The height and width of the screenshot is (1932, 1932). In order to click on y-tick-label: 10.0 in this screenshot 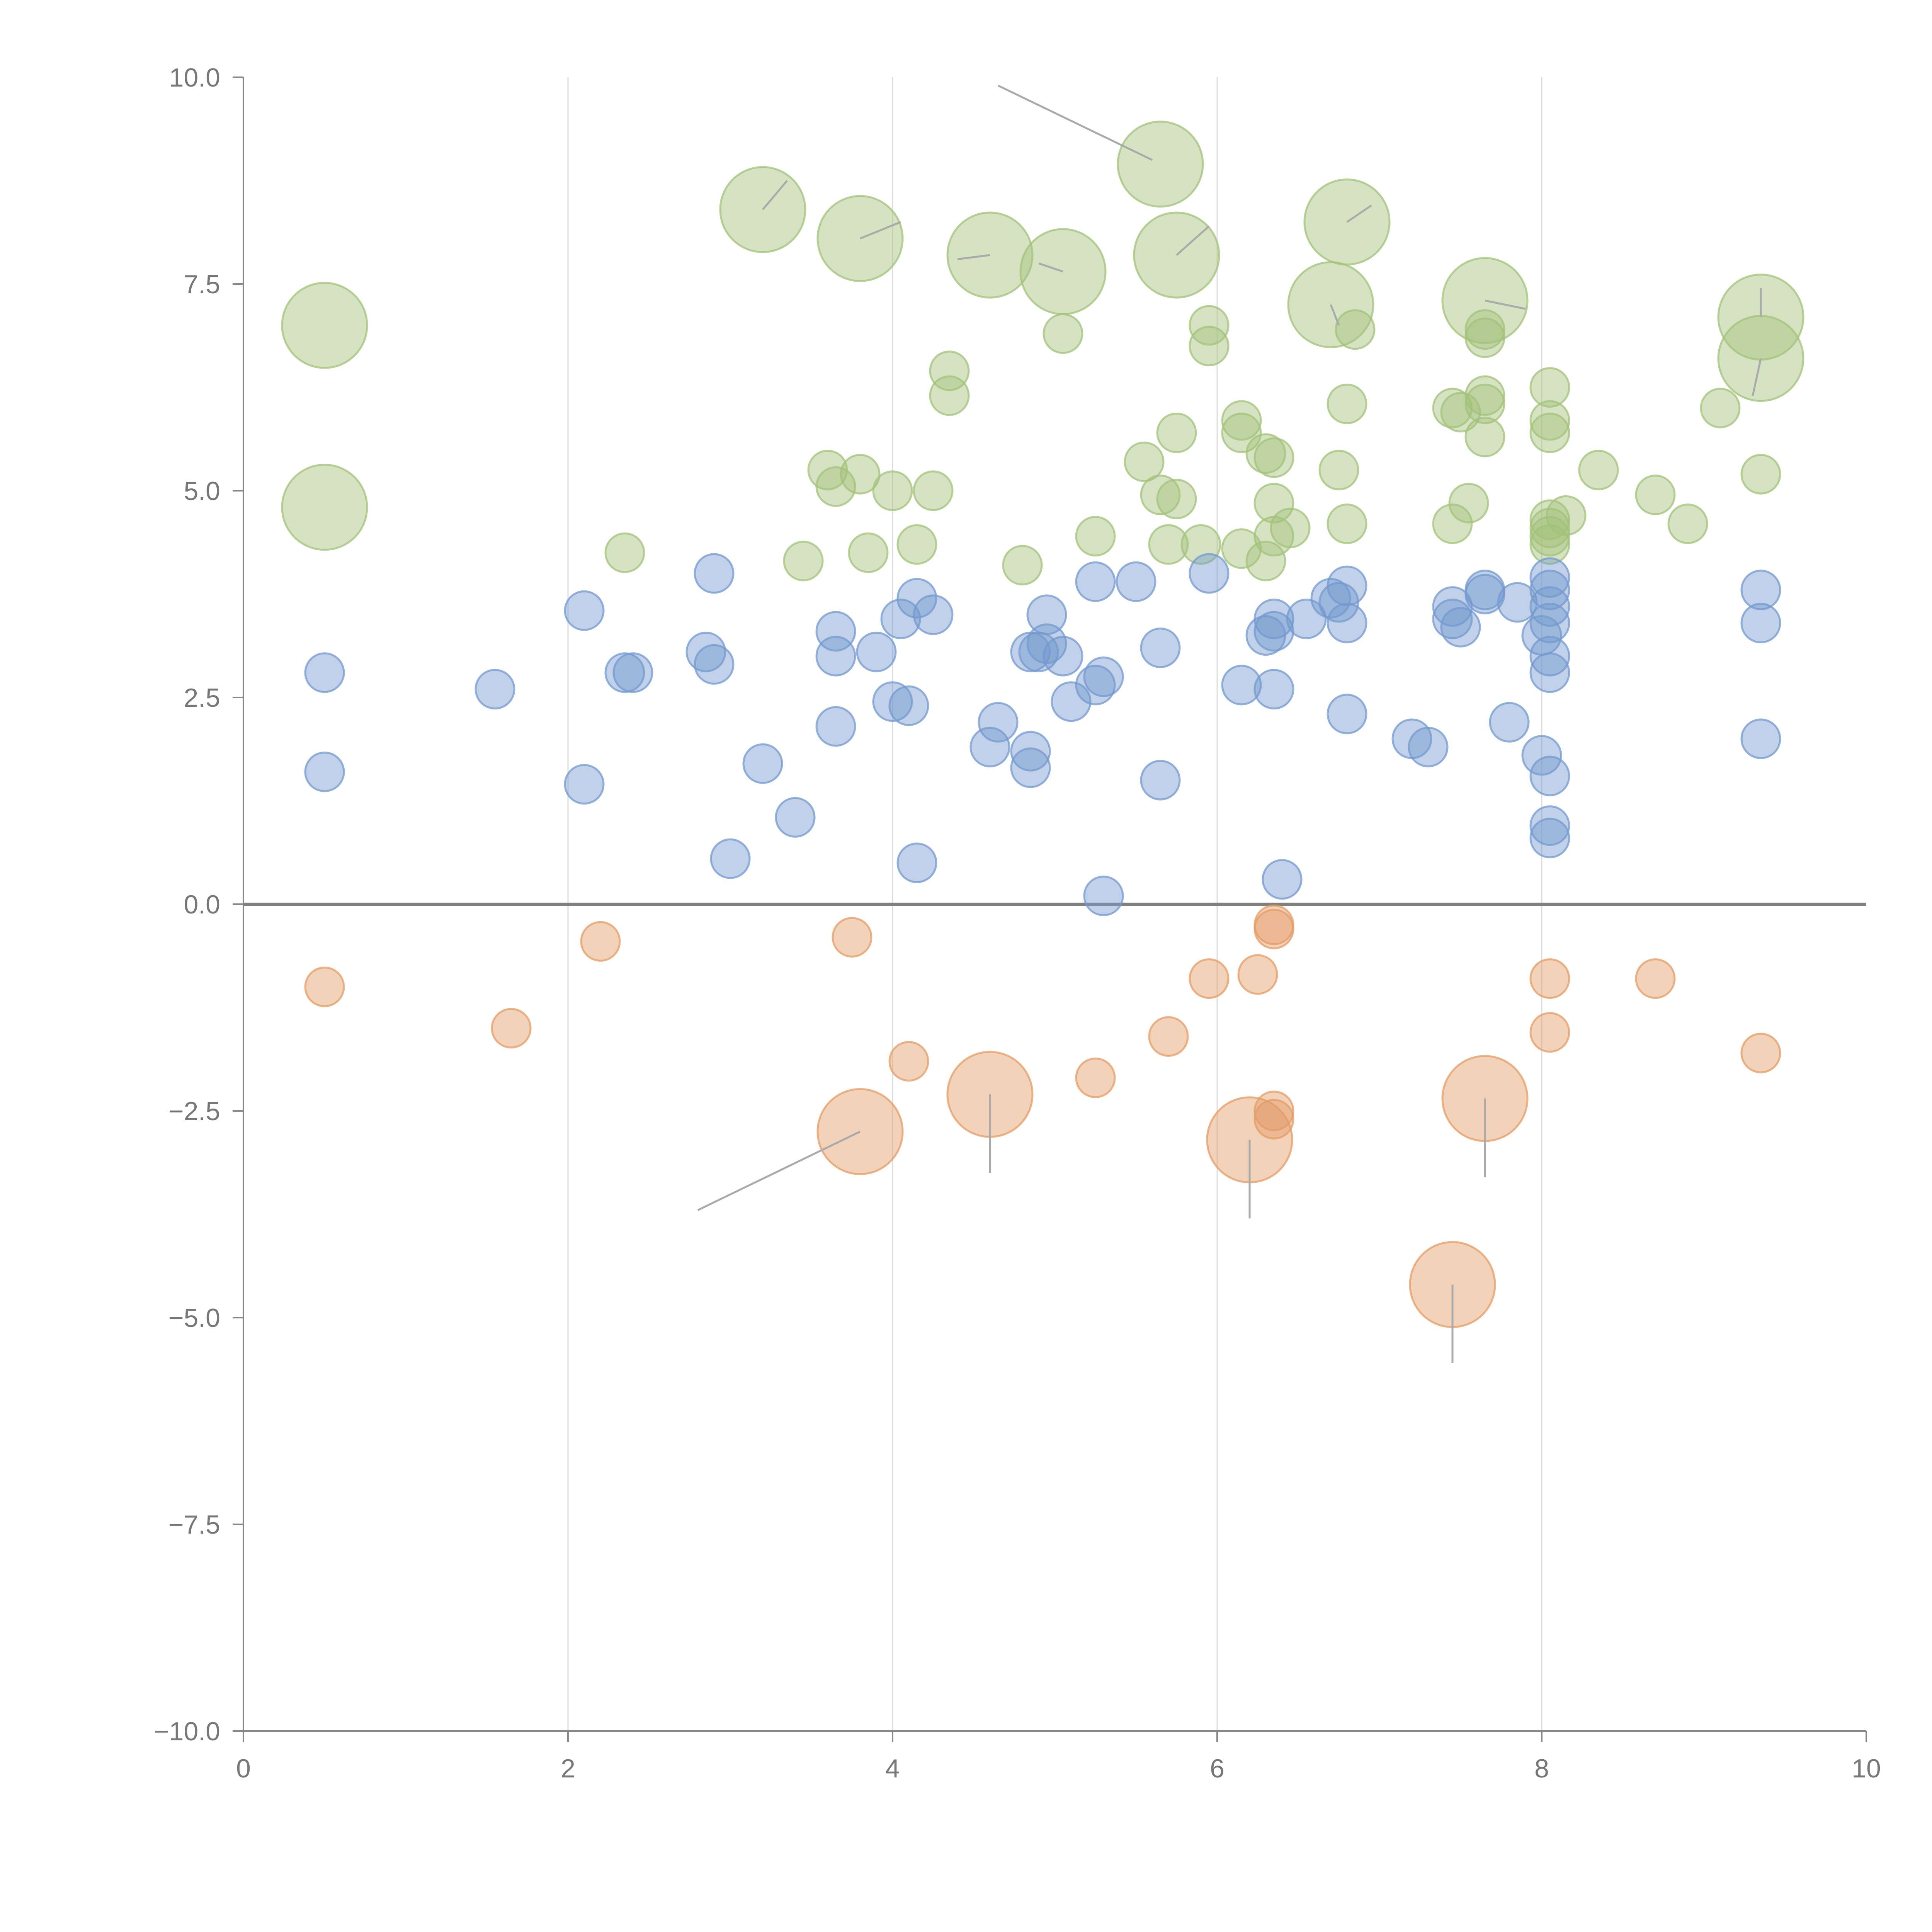, I will do `click(194, 78)`.